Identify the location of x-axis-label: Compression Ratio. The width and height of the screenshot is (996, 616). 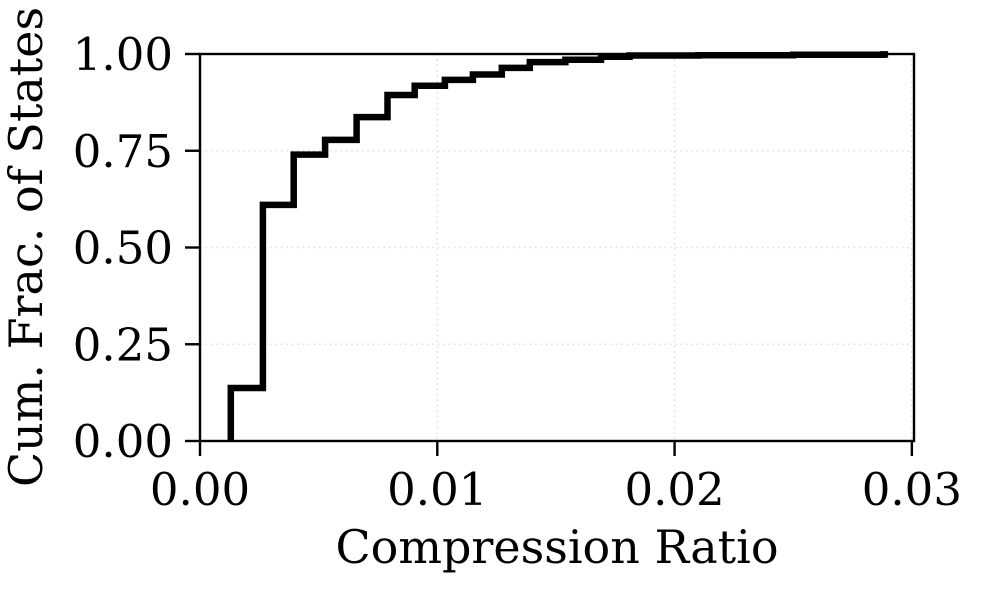
(556, 547).